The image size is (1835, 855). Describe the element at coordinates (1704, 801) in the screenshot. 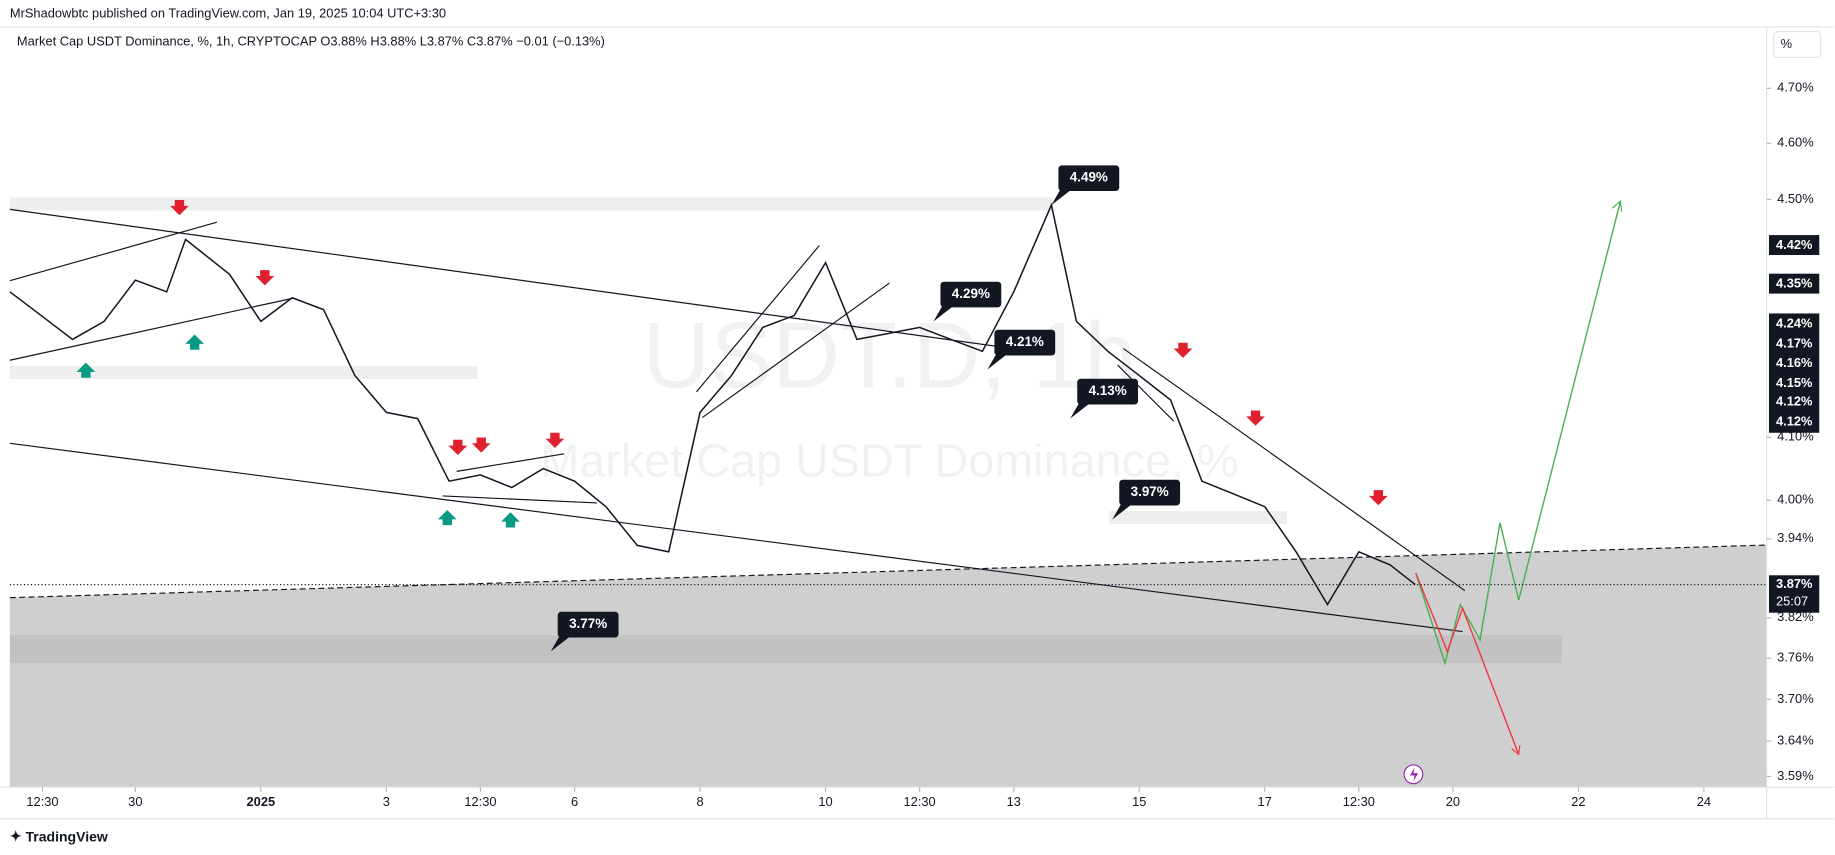

I see `x-tick-label: 24` at that location.